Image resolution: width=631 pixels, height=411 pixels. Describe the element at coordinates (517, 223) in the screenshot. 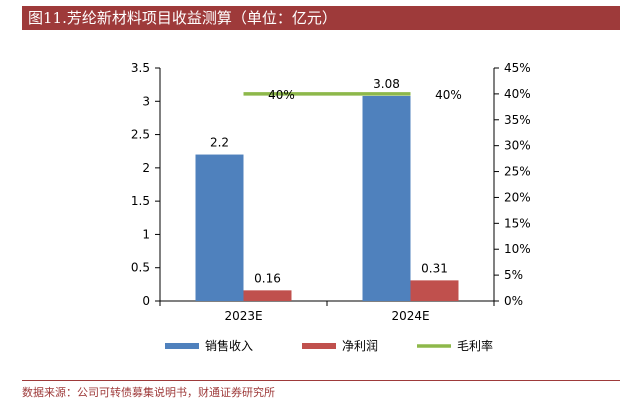

I see `right-tick-label: 15%` at that location.